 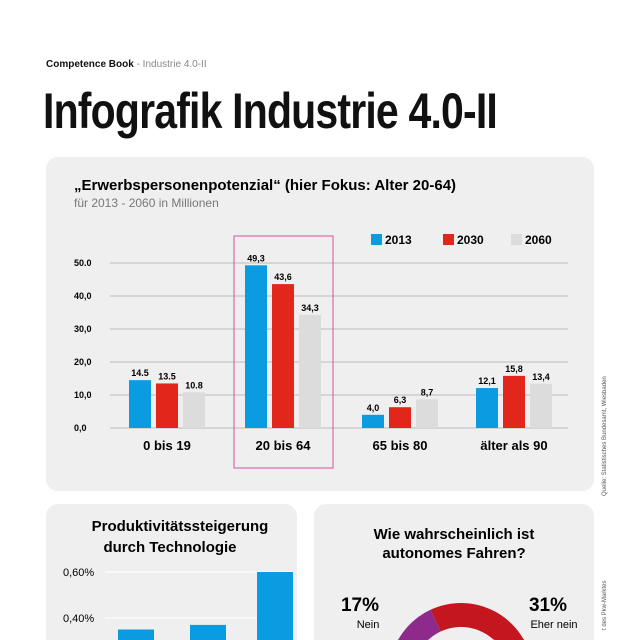 I want to click on slice-nein-percent: 17%, so click(x=360, y=605).